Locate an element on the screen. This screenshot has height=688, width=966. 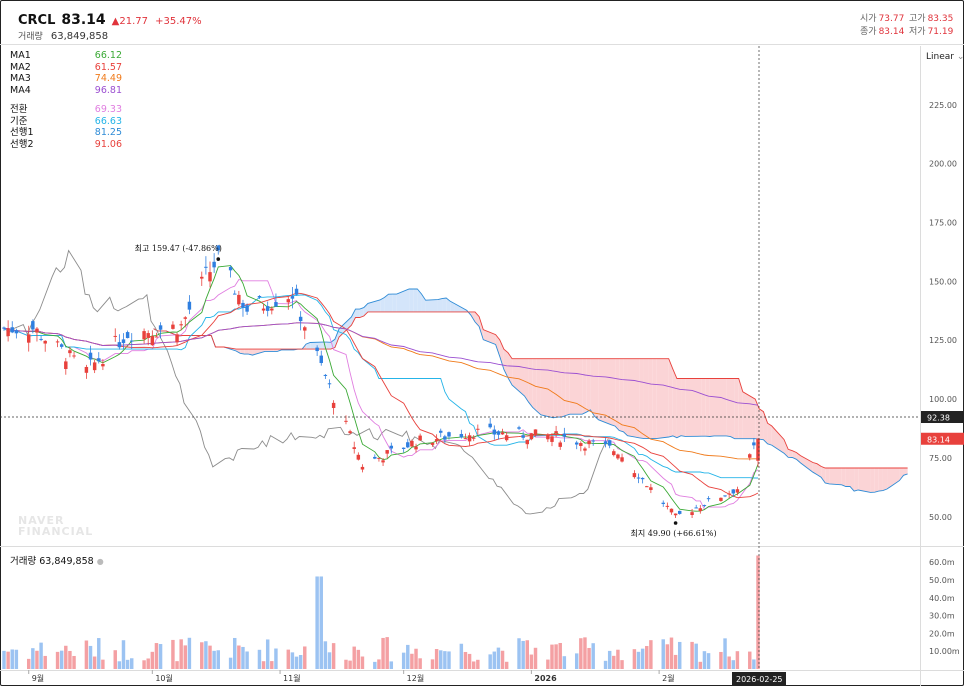
header-divider is located at coordinates (482, 44).